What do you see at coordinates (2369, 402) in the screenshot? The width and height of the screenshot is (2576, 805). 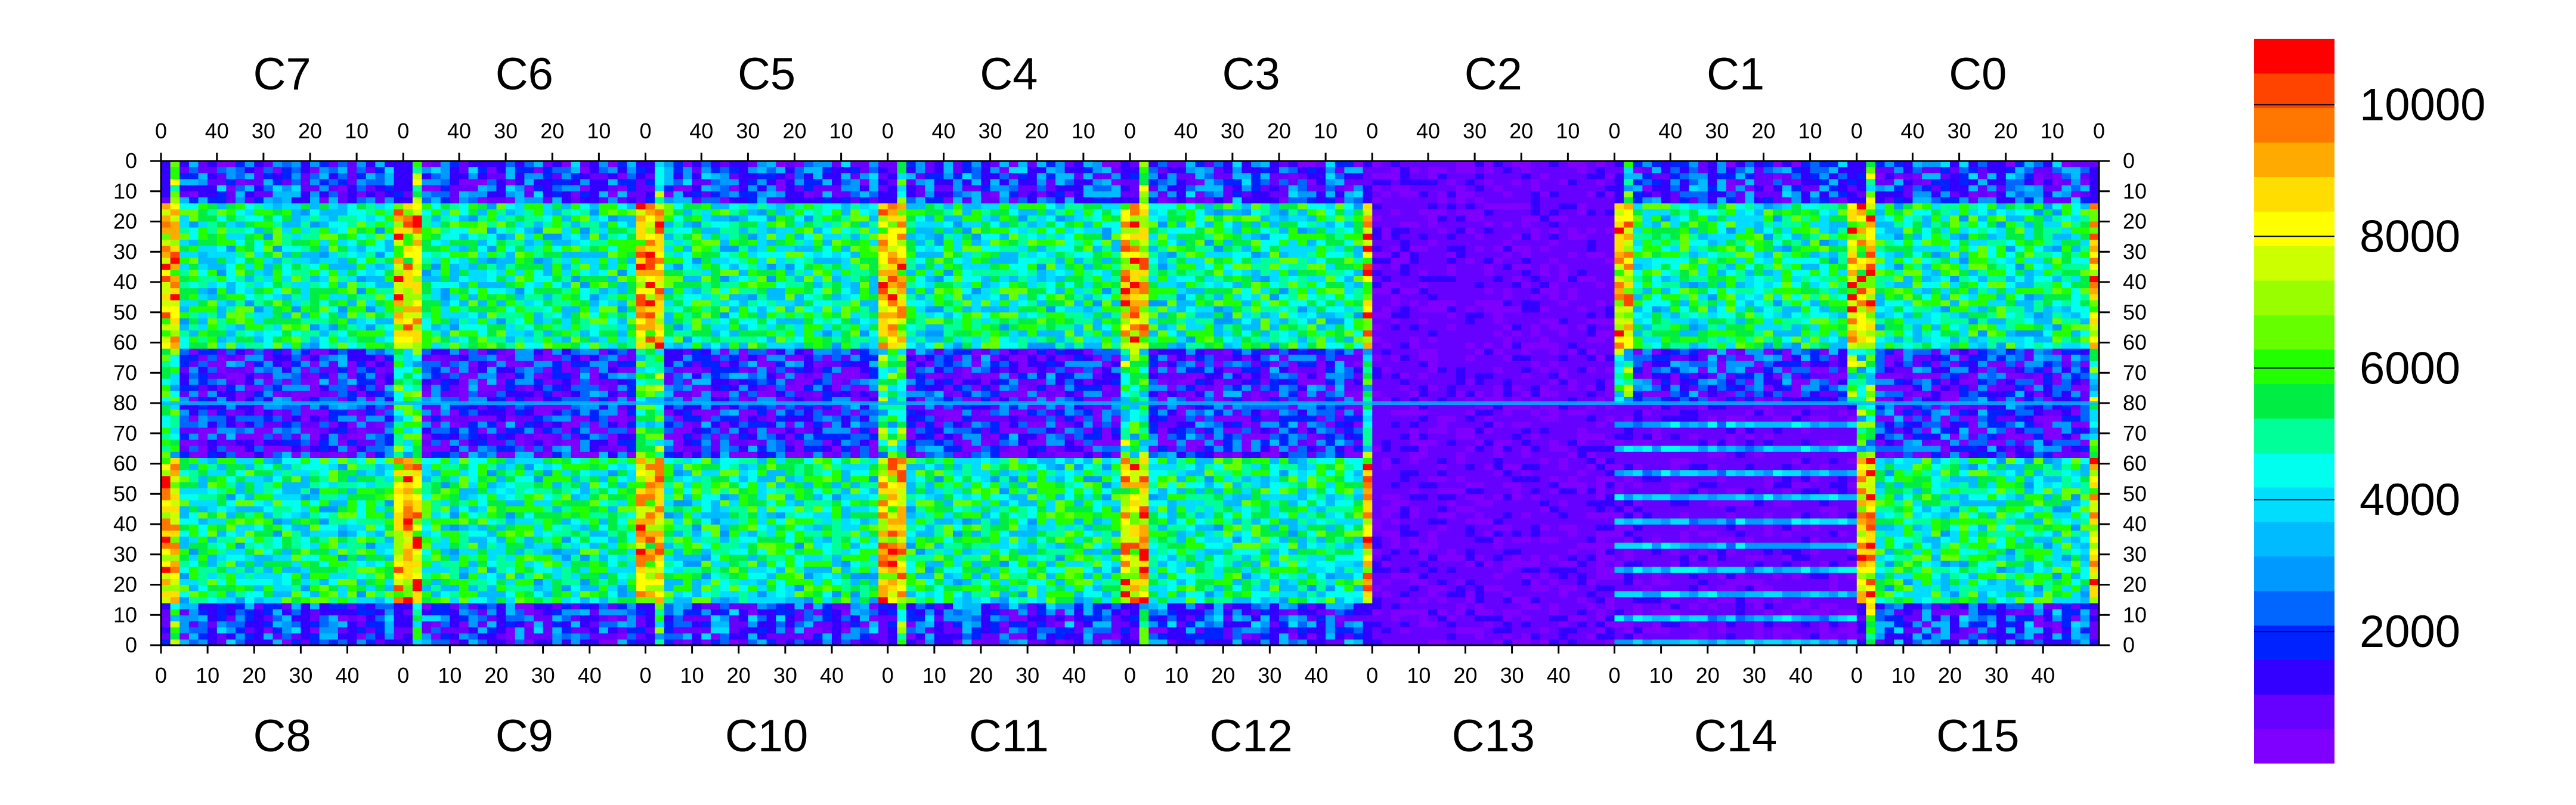 I see `colorbar: 2000 4000 6000 8000 10000` at bounding box center [2369, 402].